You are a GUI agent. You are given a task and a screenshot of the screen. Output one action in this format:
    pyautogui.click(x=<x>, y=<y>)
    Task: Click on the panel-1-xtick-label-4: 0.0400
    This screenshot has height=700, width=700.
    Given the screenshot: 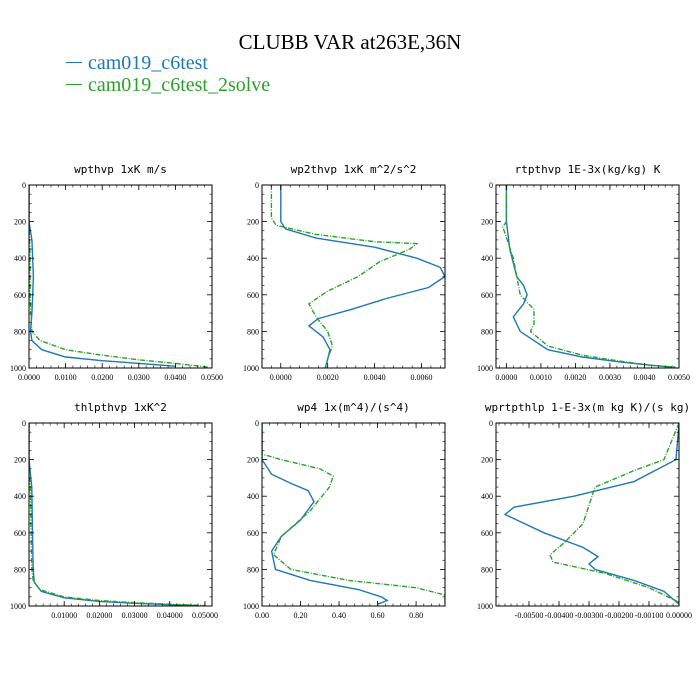 What is the action you would take?
    pyautogui.click(x=175, y=377)
    